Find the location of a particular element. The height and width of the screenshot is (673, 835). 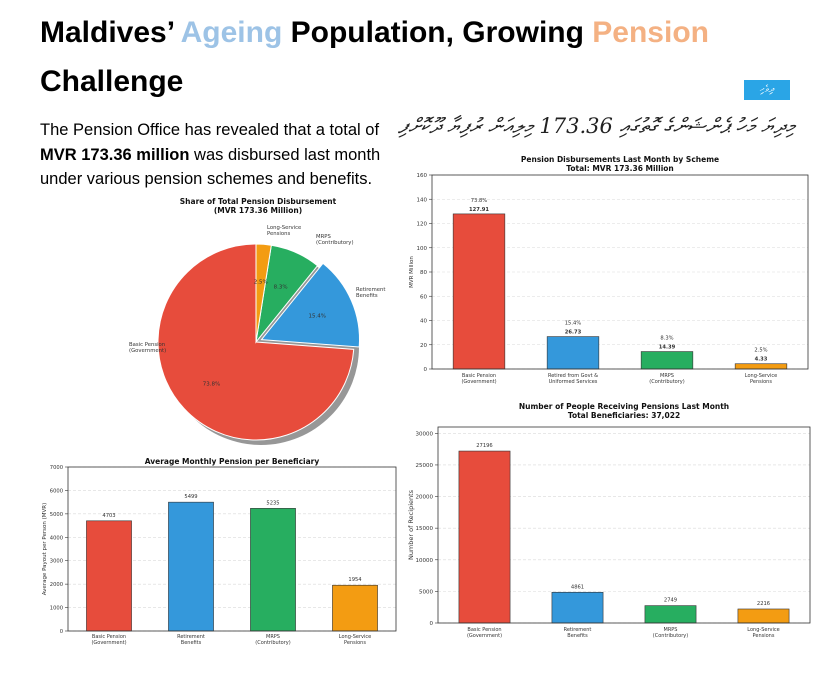

y-tick-label: 6000 is located at coordinates (56, 491).